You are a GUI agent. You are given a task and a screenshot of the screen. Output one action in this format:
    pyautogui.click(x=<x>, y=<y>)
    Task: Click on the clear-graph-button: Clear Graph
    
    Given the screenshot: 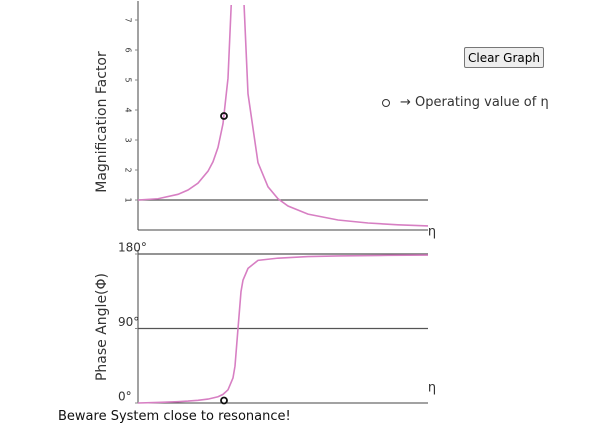 What is the action you would take?
    pyautogui.click(x=504, y=57)
    